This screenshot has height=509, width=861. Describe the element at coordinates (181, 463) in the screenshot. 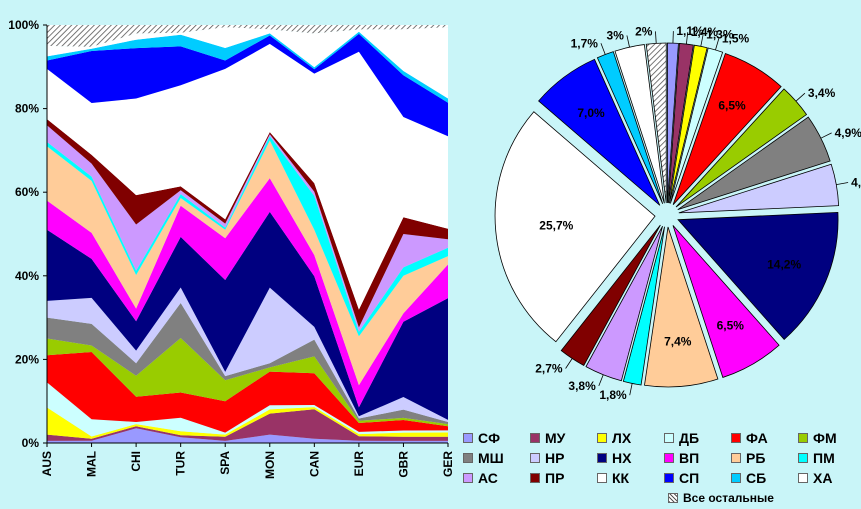

I see `x-tick-label: TUR` at that location.